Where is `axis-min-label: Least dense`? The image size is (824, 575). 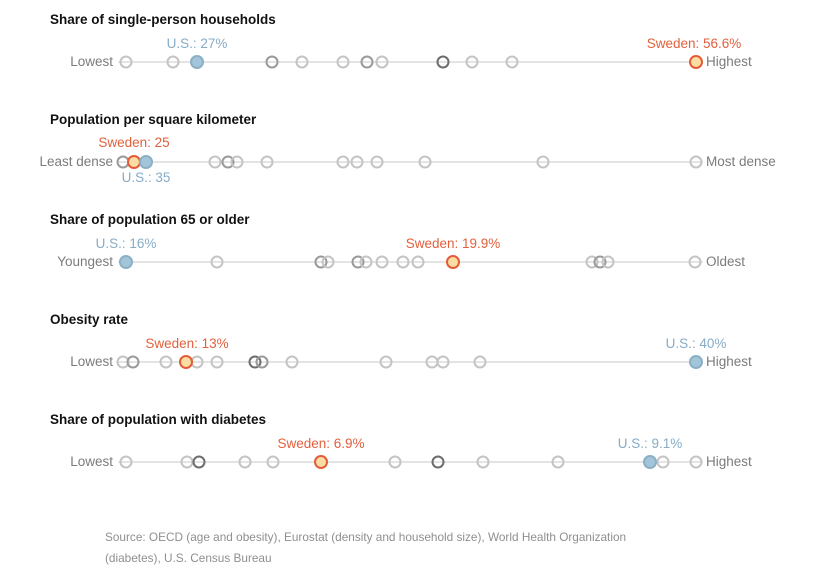
axis-min-label: Least dense is located at coordinates (76, 161).